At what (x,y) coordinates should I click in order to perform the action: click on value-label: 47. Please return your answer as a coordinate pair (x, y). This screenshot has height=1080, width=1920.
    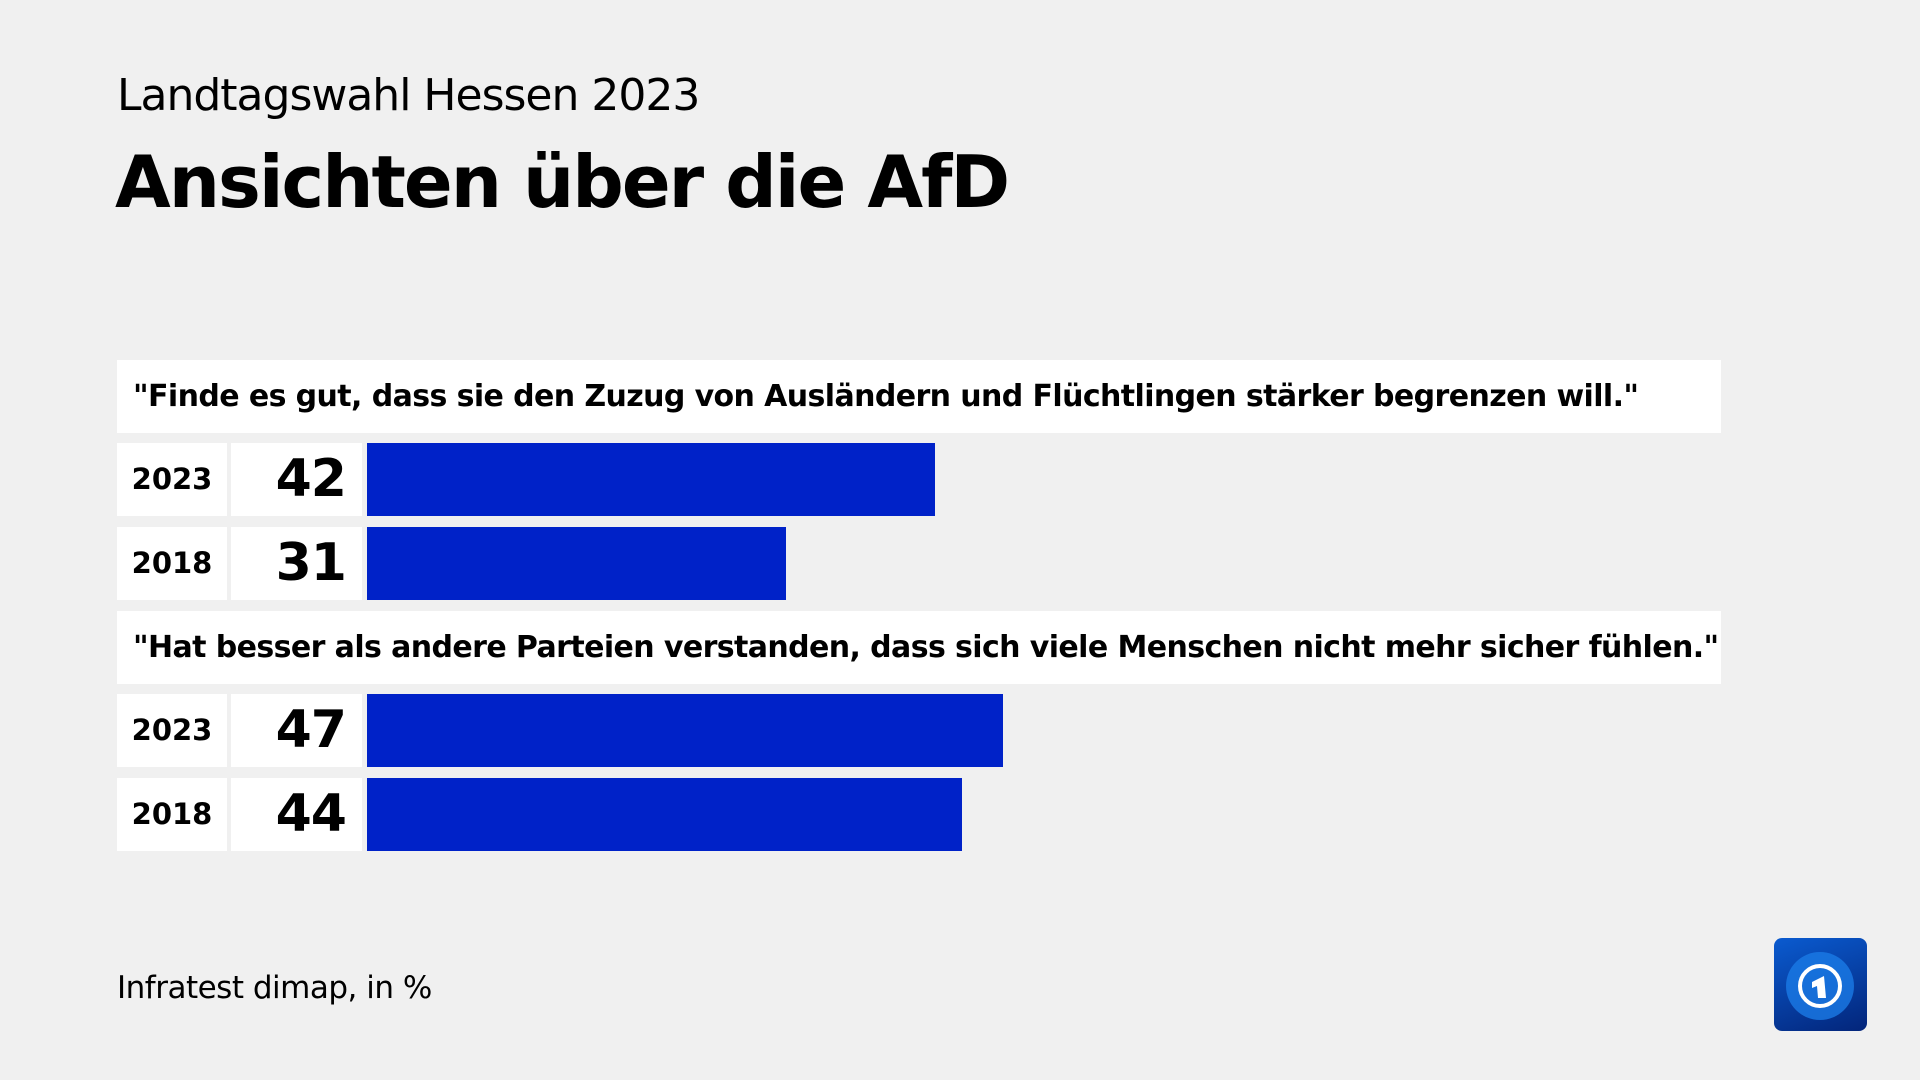
    Looking at the image, I should click on (296, 730).